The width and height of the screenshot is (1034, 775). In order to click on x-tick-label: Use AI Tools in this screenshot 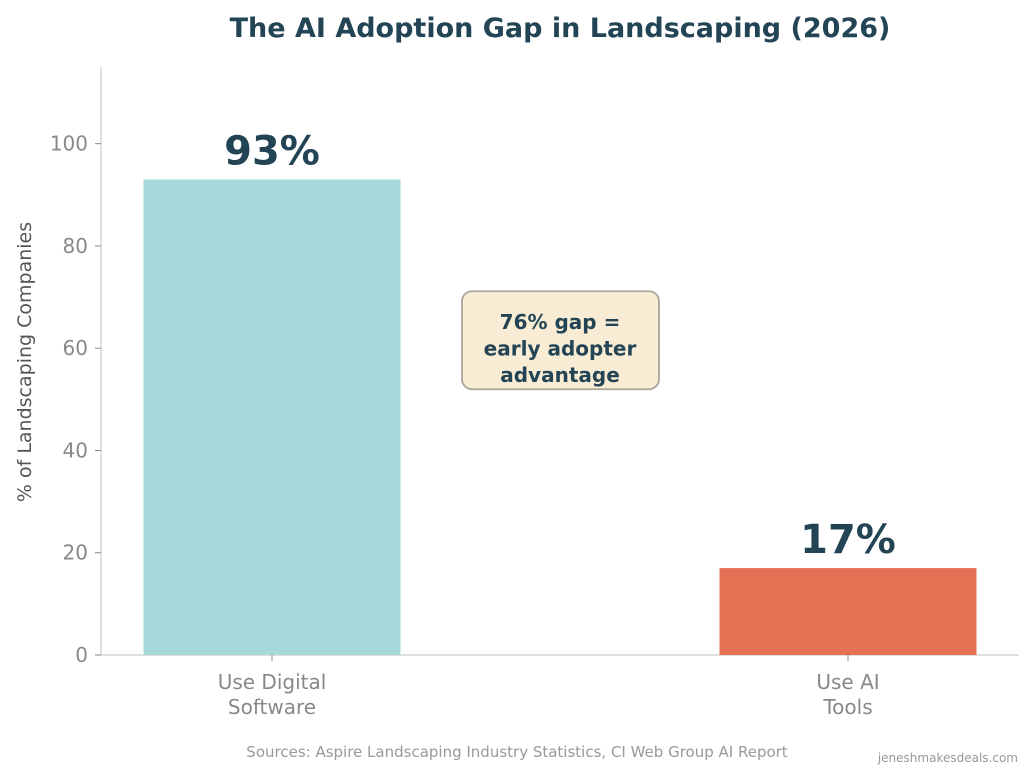, I will do `click(847, 694)`.